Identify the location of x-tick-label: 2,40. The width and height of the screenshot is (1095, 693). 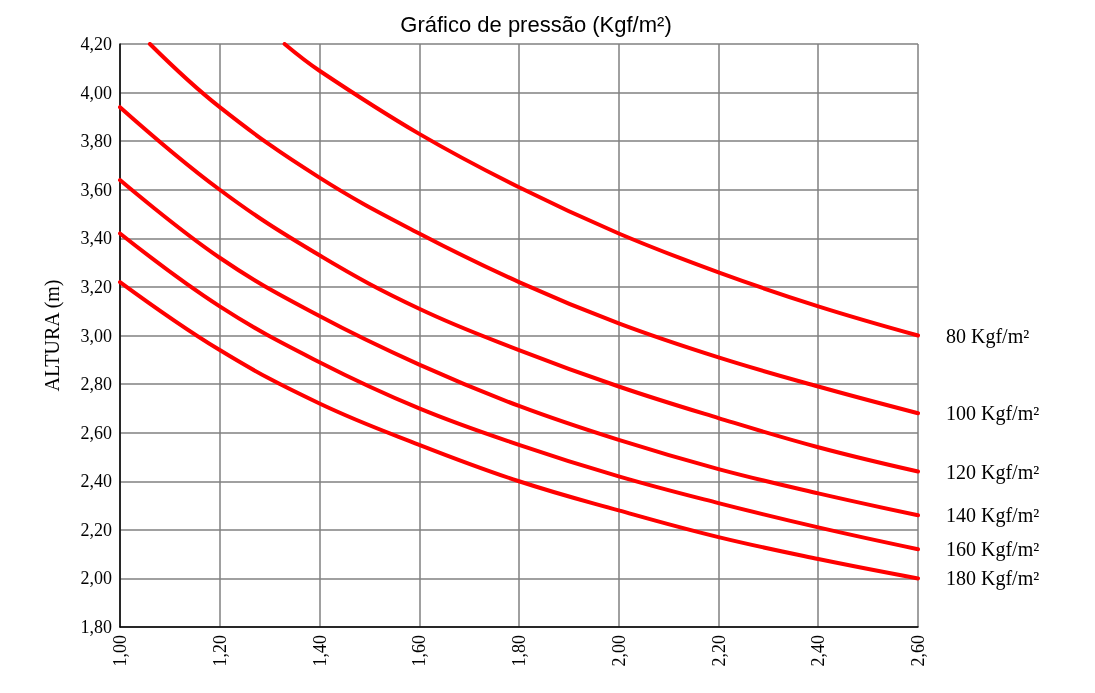
(818, 651).